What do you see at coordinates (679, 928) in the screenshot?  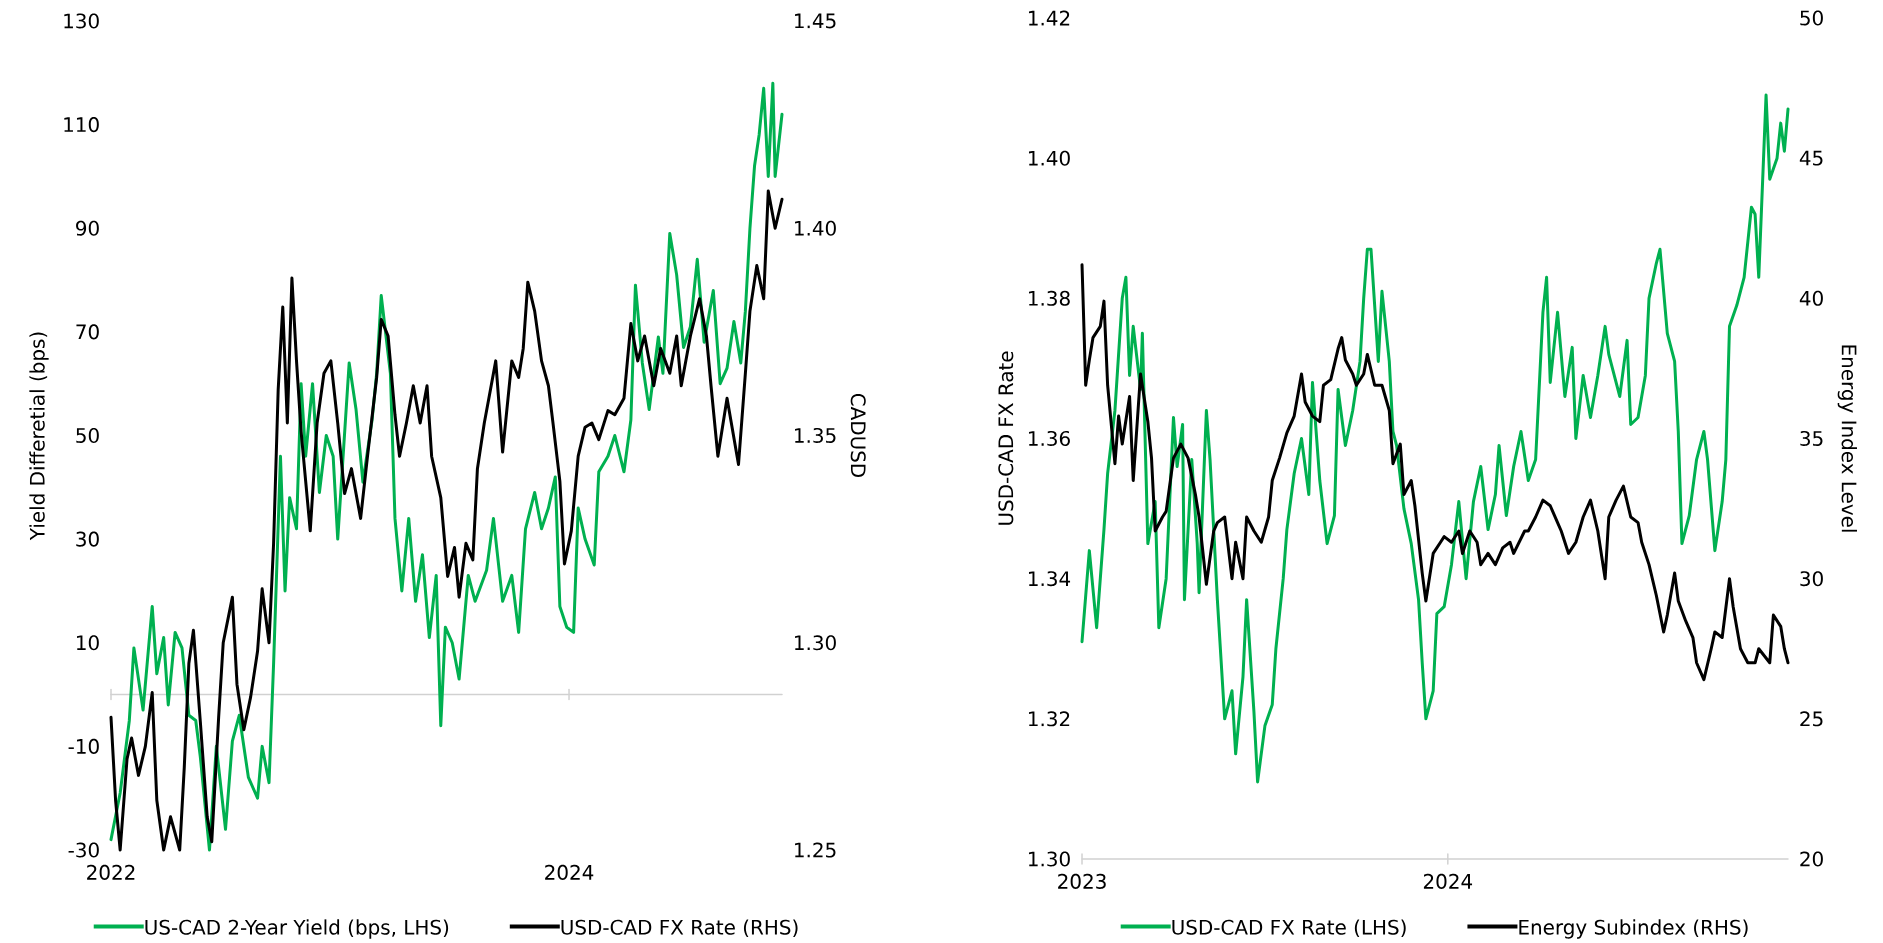 I see `legend-label: USD-CAD FX Rate (RHS)` at bounding box center [679, 928].